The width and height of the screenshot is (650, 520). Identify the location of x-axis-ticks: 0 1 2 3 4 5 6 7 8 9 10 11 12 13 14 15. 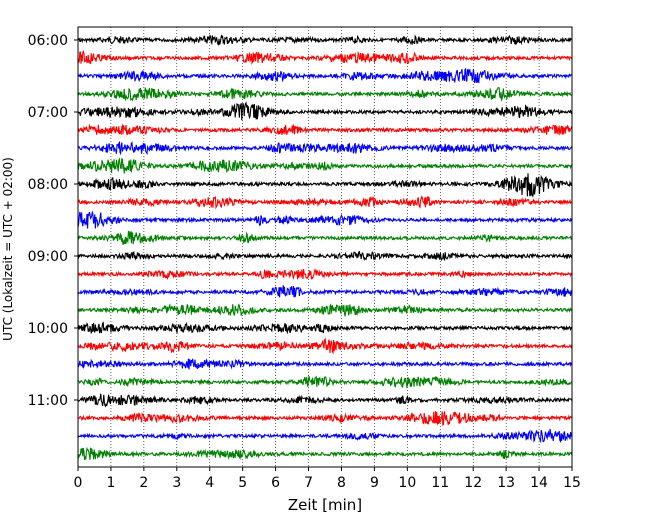
(327, 479).